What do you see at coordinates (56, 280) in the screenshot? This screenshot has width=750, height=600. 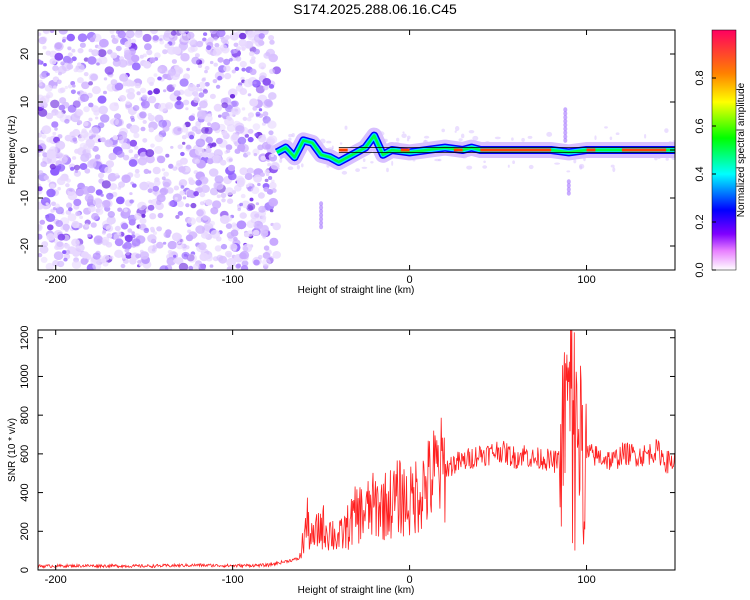 I see `x-tick-label: -200` at bounding box center [56, 280].